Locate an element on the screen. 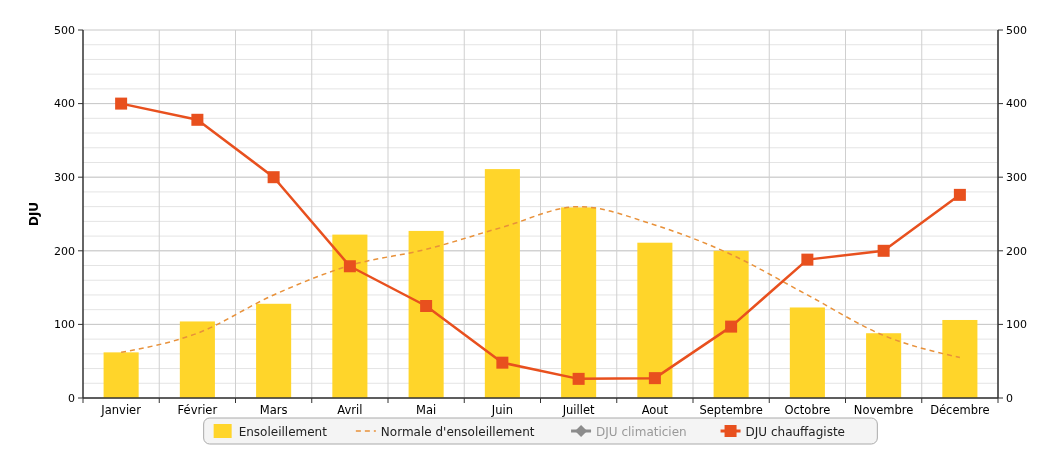 The height and width of the screenshot is (459, 1042). legend-label: Ensoleillement is located at coordinates (283, 432).